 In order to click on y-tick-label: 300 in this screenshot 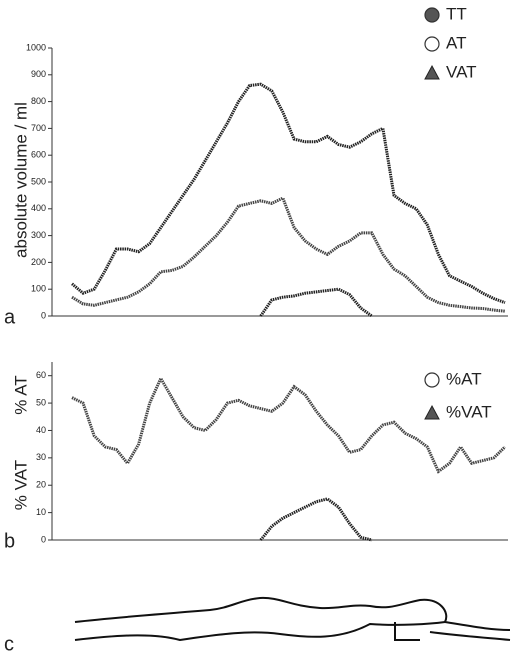, I will do `click(38, 235)`.